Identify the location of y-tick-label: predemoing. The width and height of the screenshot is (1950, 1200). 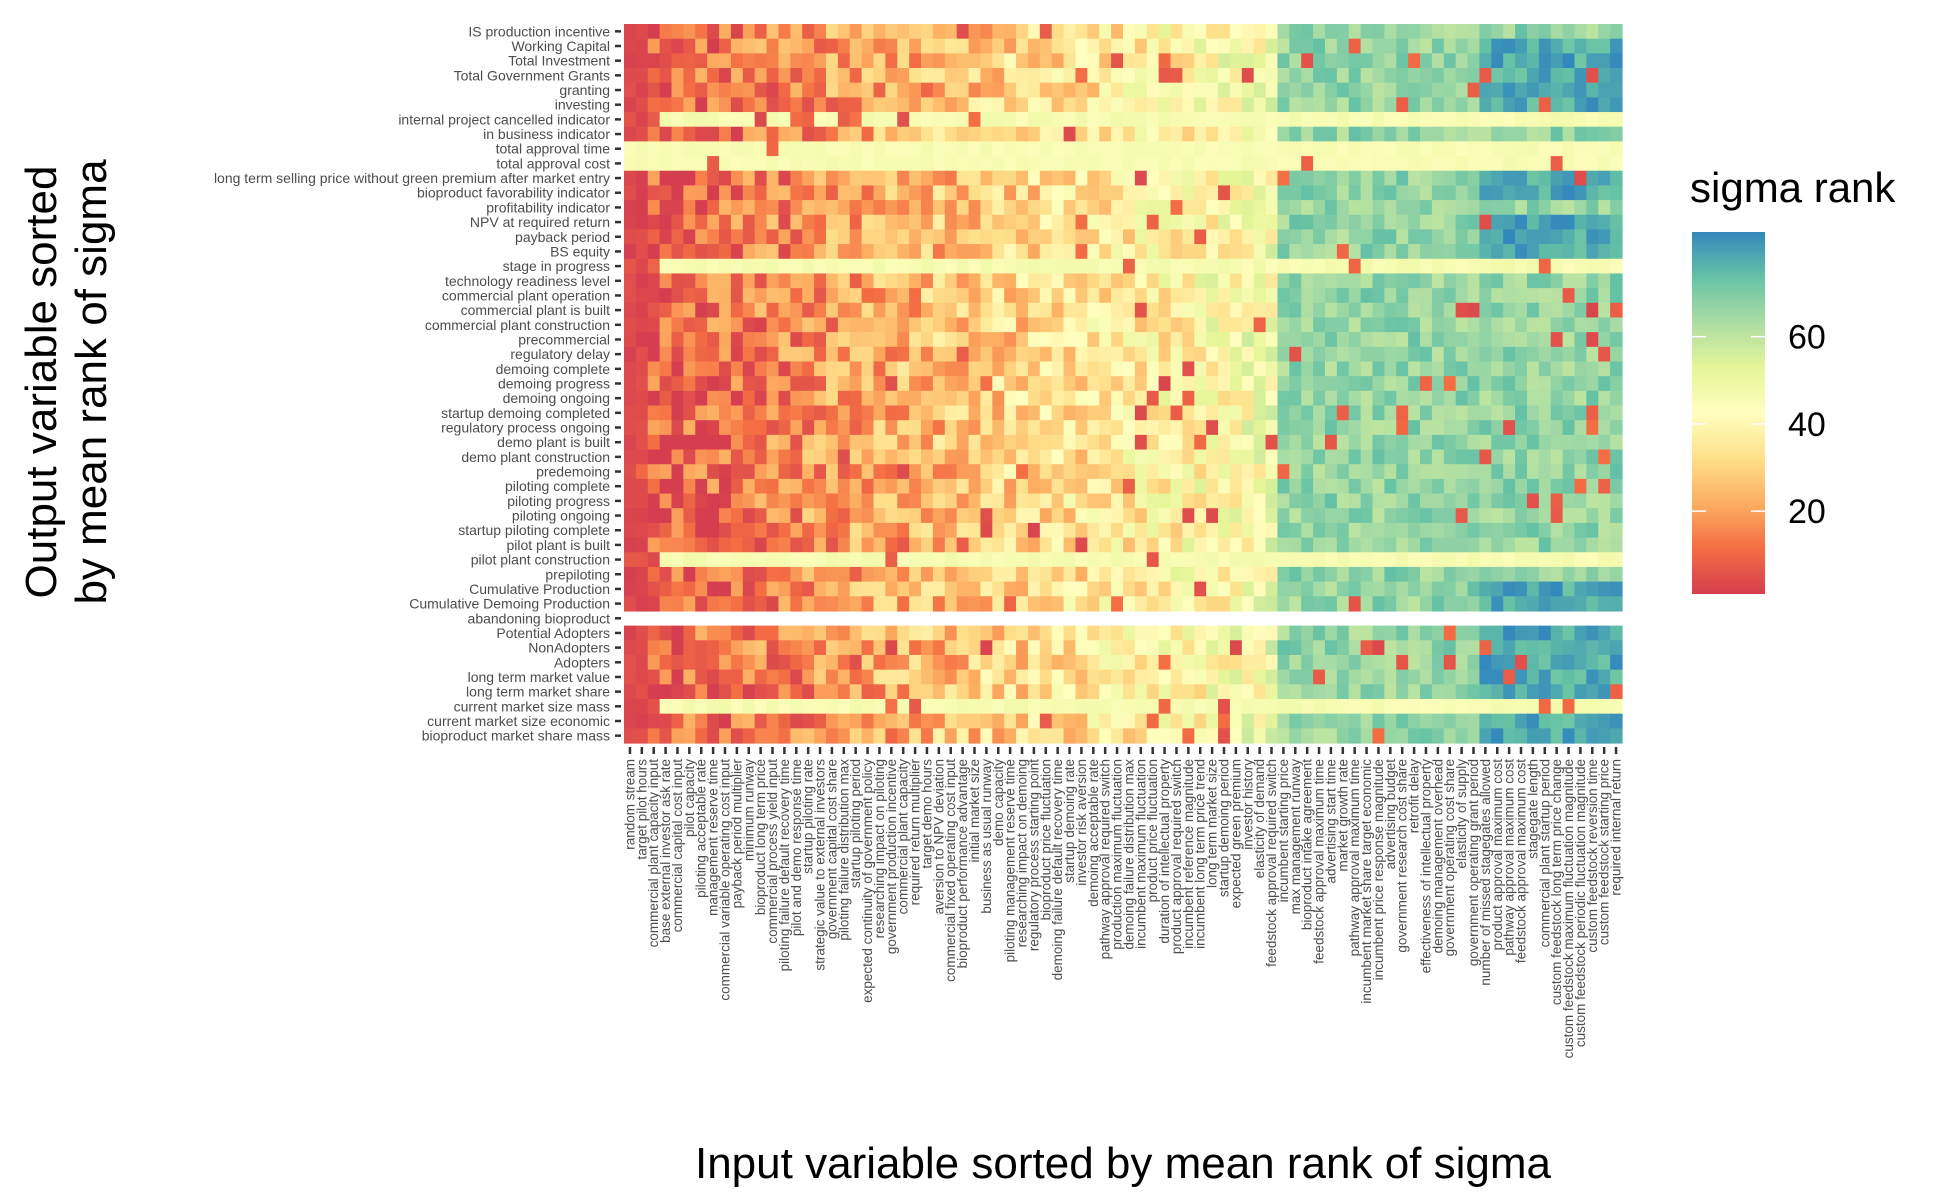
(573, 472).